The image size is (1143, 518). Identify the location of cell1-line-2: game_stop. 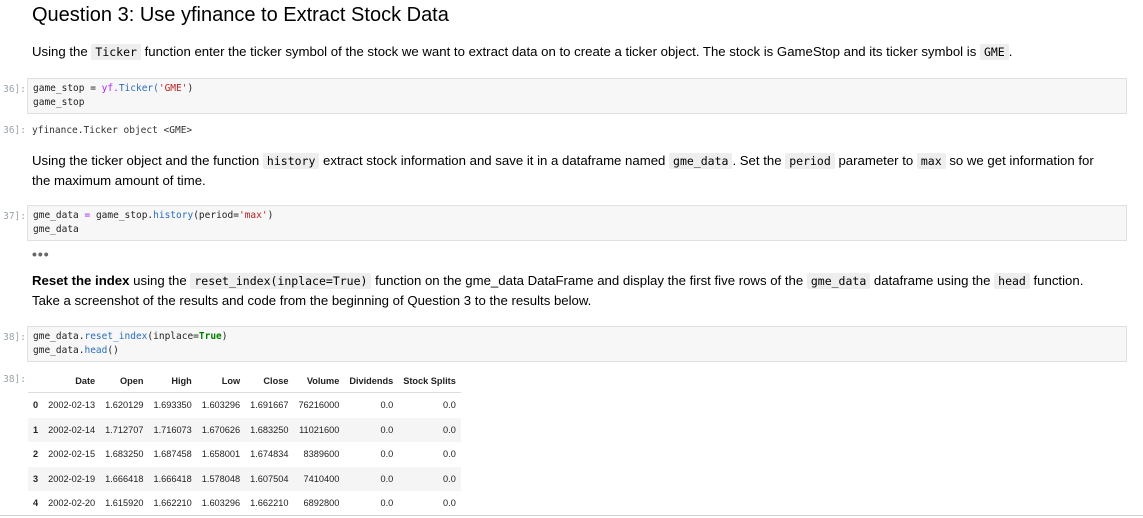
(59, 102).